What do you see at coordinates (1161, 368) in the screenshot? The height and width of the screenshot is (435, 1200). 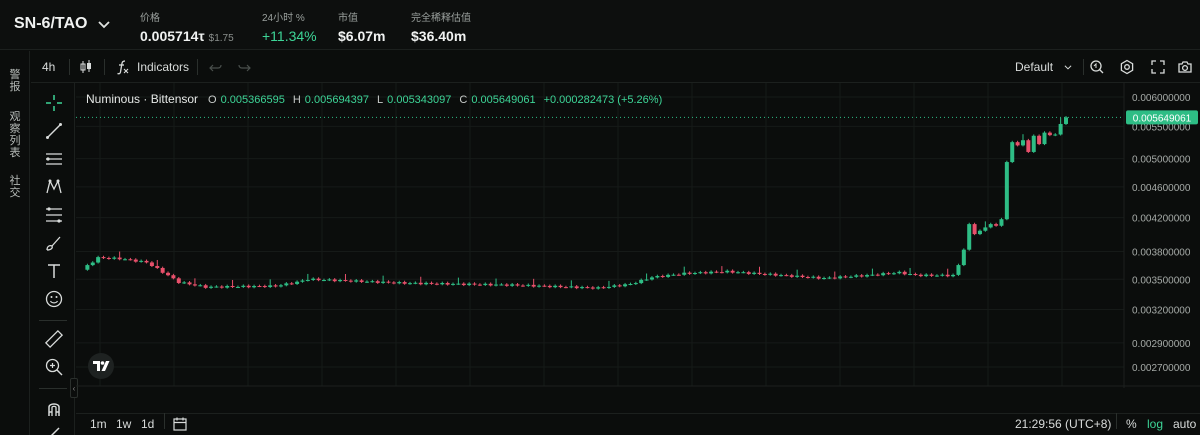 I see `y-tick-label: 0.002700000` at bounding box center [1161, 368].